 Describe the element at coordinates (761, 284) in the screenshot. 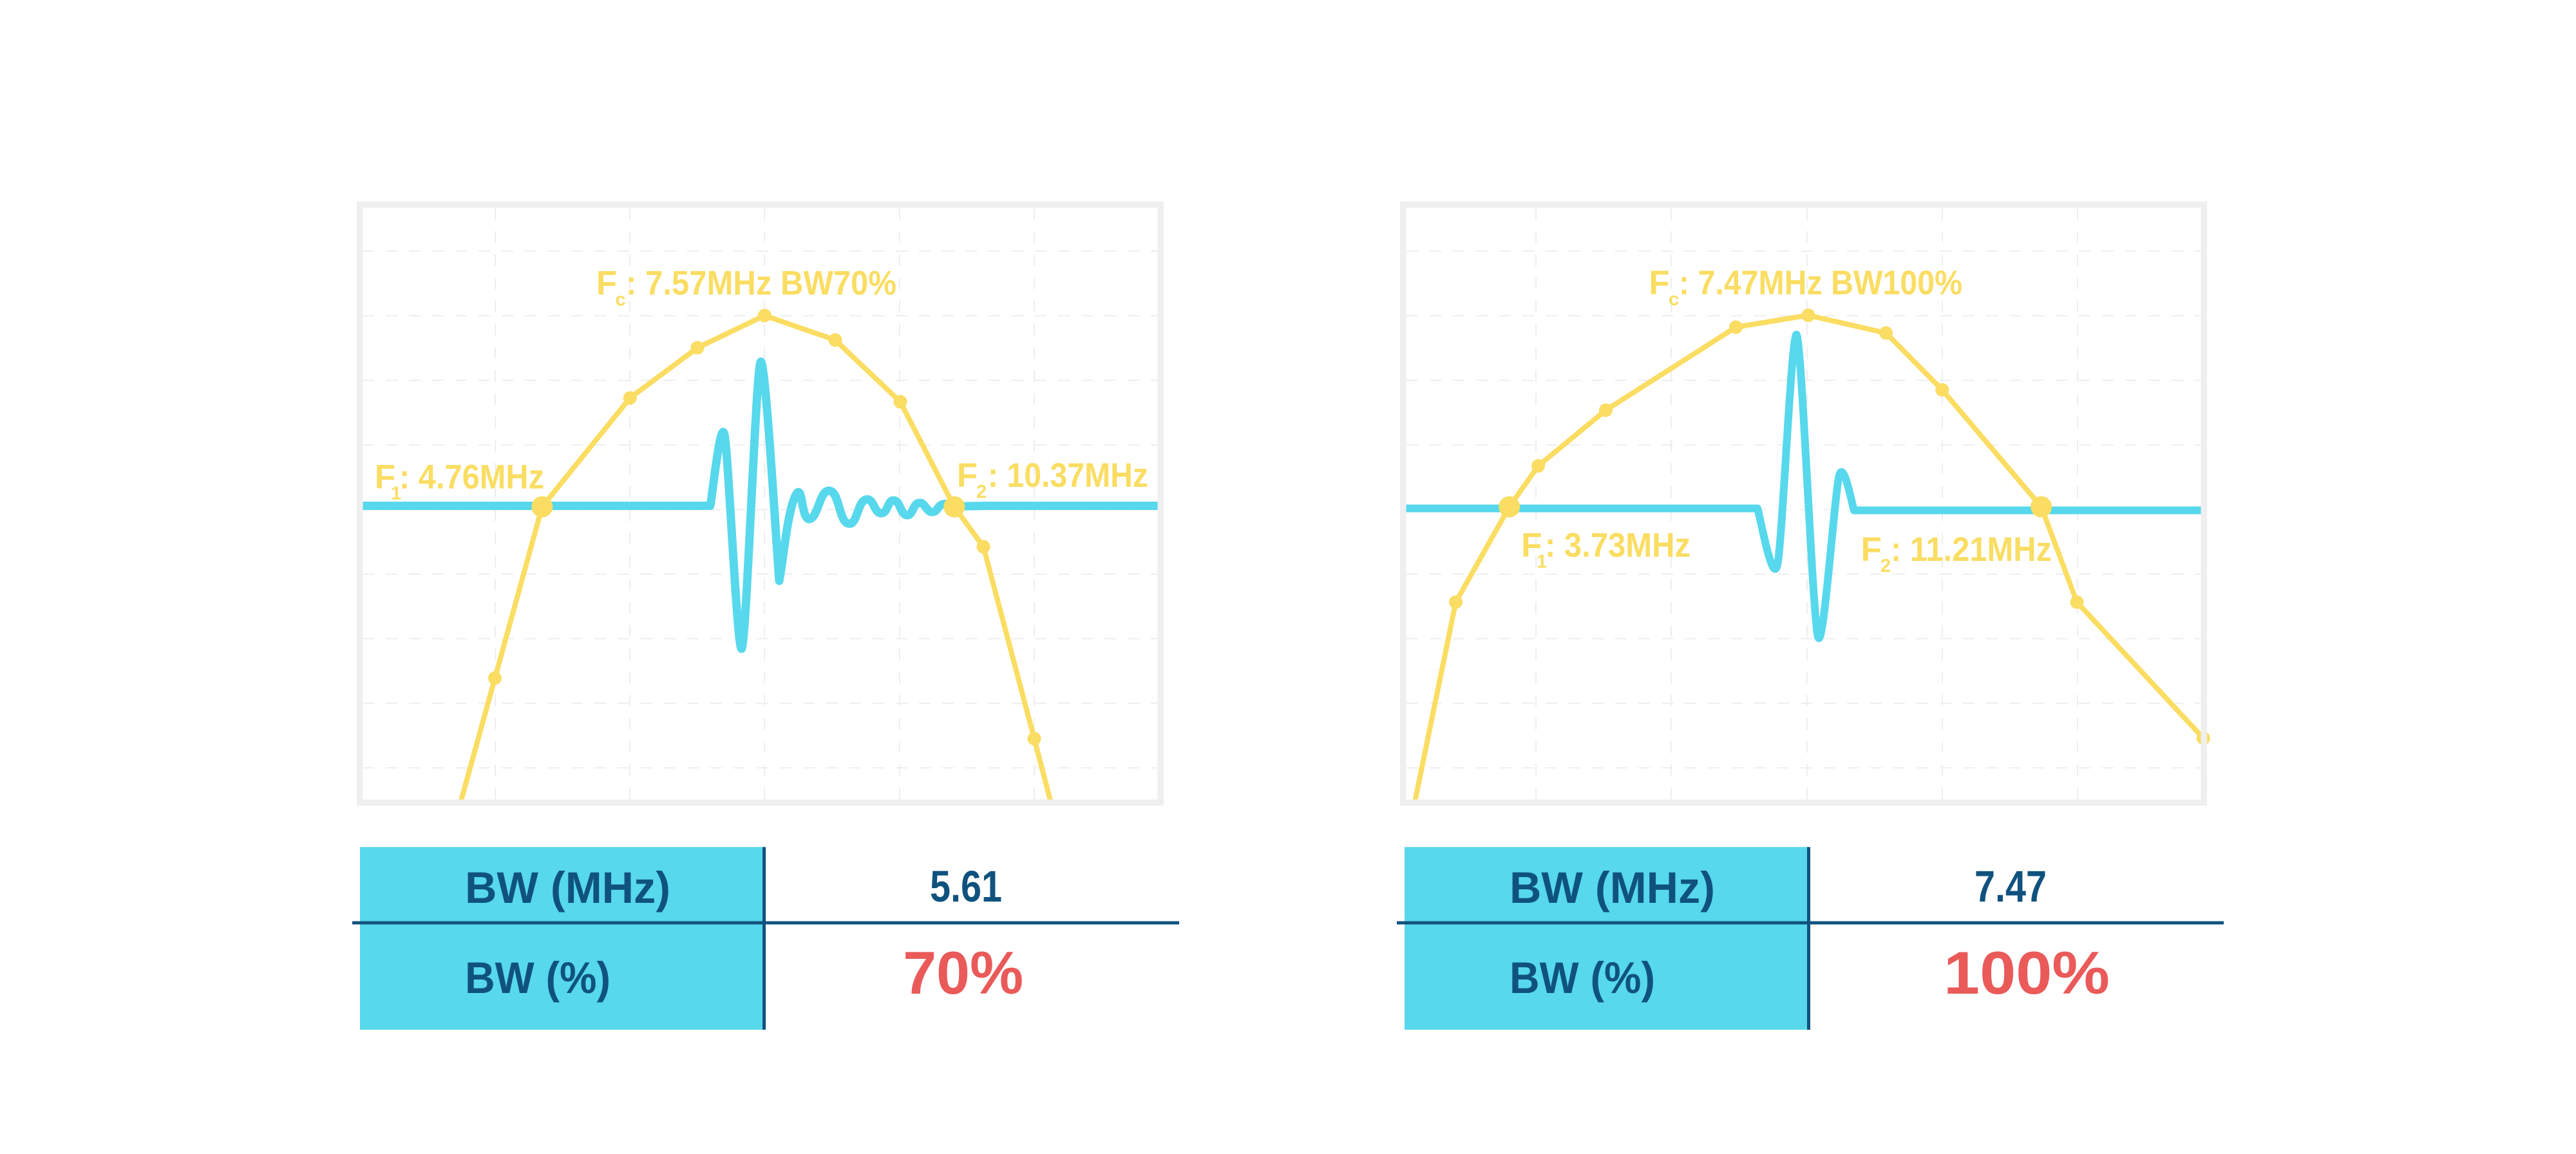

I see `svg-text:: 7.57MHz BW70%: : 7.57MHz BW70%` at that location.